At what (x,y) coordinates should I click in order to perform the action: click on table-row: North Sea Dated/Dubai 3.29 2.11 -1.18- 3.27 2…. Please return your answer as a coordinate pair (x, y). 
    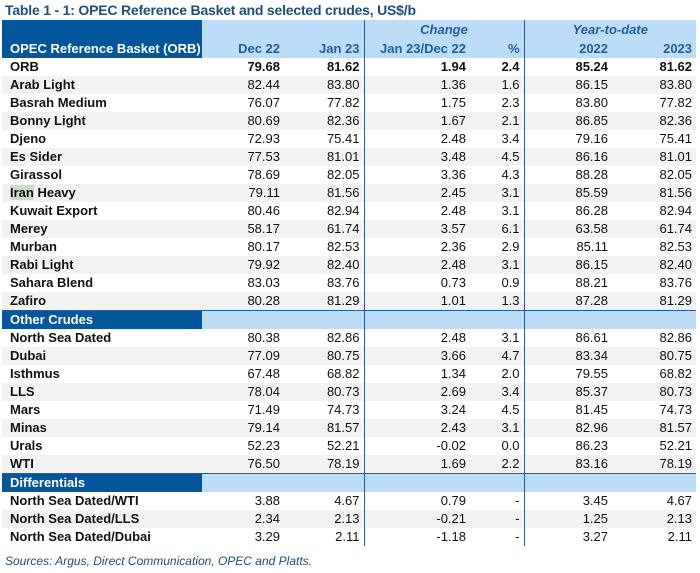
    Looking at the image, I should click on (349, 537).